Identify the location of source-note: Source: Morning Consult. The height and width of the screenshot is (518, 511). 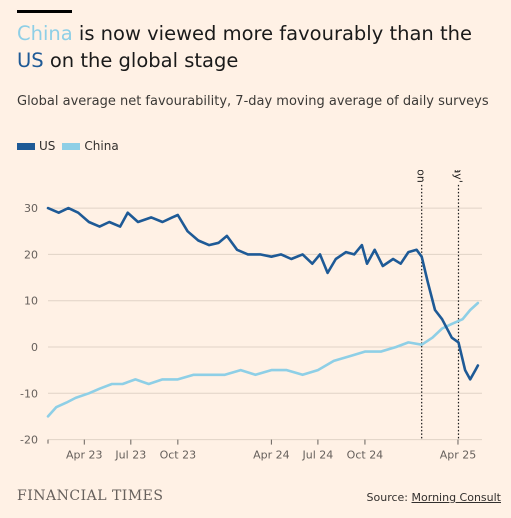
(434, 497).